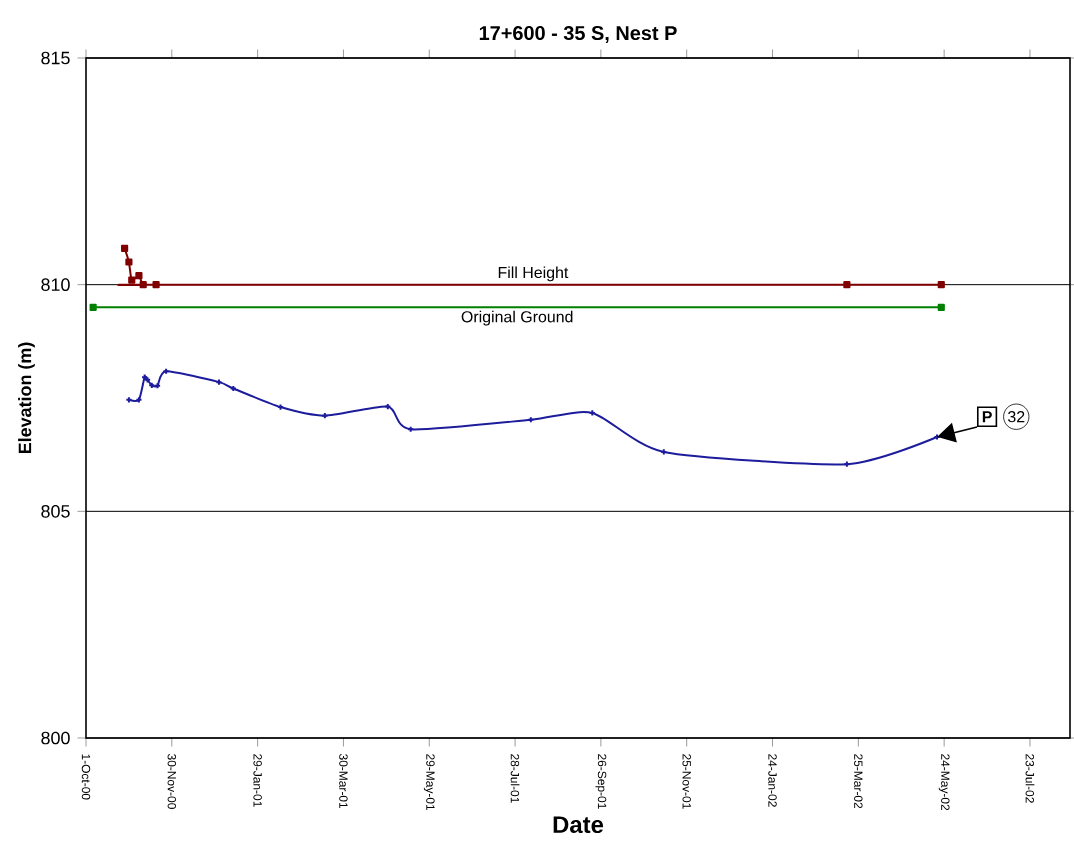 The width and height of the screenshot is (1074, 846). I want to click on y-axis-title: Elevation (m), so click(26, 398).